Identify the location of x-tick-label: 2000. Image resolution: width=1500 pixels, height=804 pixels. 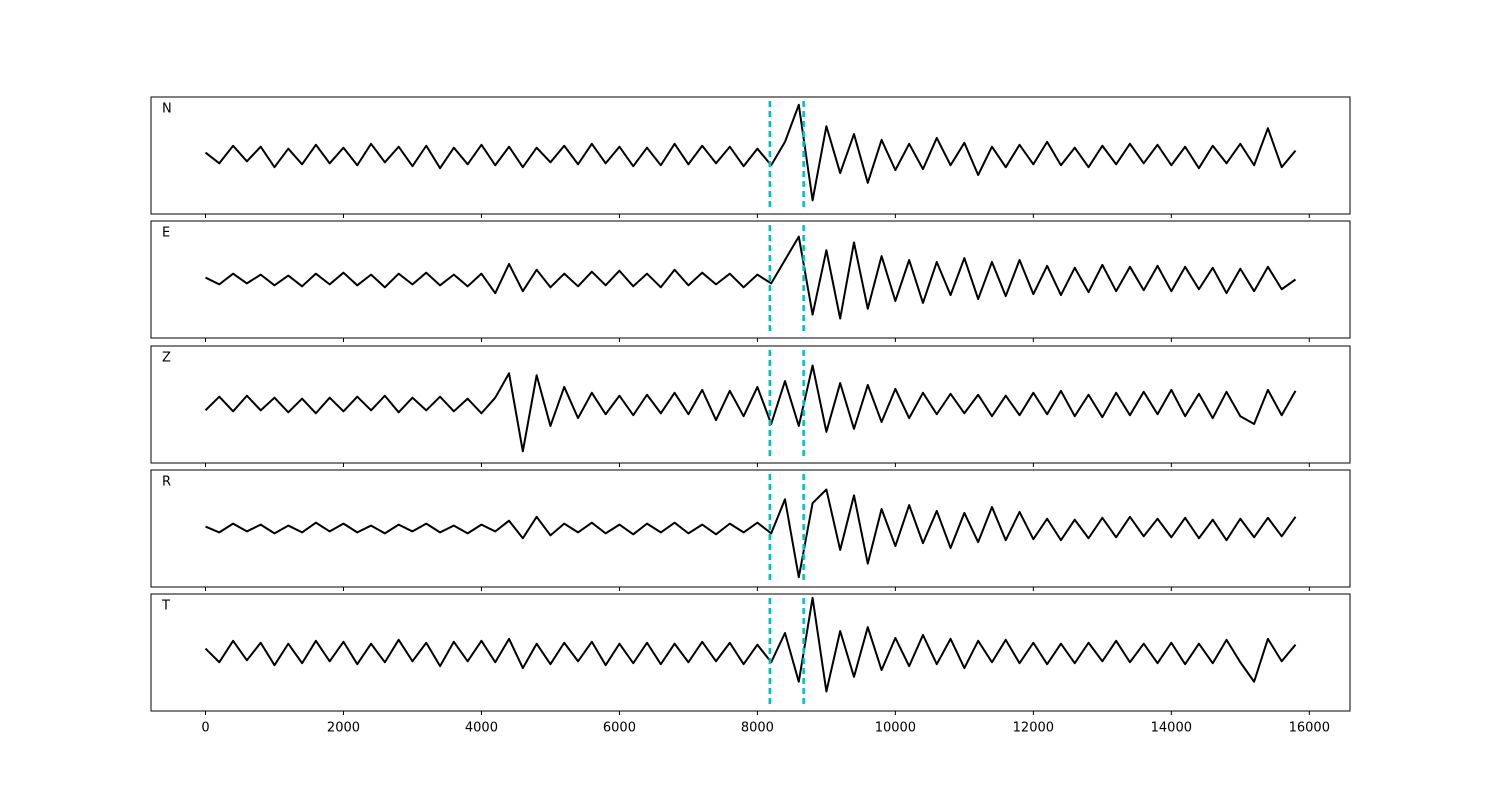
(343, 728).